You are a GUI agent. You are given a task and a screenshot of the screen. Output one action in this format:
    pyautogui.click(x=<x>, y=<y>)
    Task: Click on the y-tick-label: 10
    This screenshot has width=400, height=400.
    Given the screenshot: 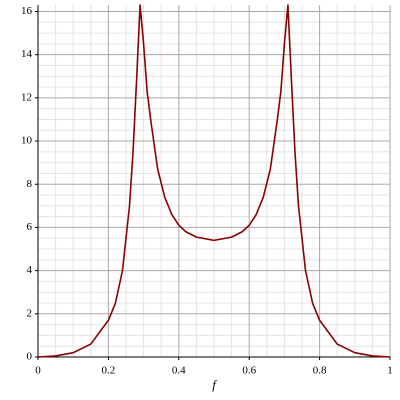 What is the action you would take?
    pyautogui.click(x=27, y=141)
    